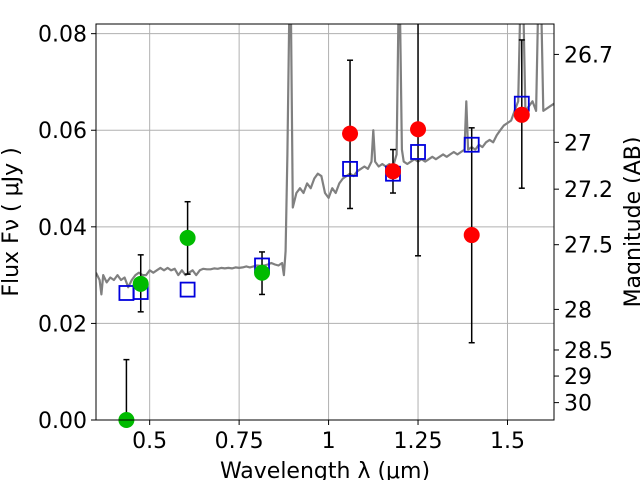 This screenshot has height=480, width=640. Describe the element at coordinates (62, 35) in the screenshot. I see `y-tick-label: 0.08` at that location.